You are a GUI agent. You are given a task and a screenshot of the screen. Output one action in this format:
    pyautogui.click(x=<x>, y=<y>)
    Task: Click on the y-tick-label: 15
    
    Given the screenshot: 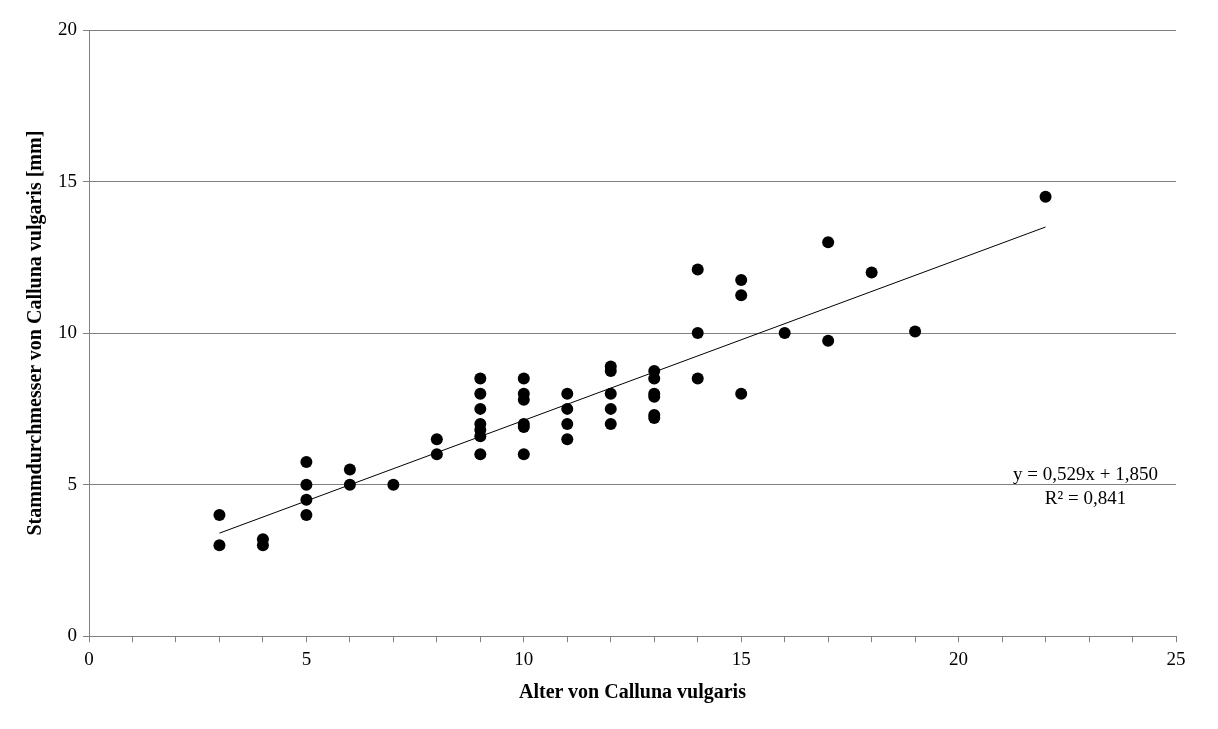 What is the action you would take?
    pyautogui.click(x=67, y=180)
    